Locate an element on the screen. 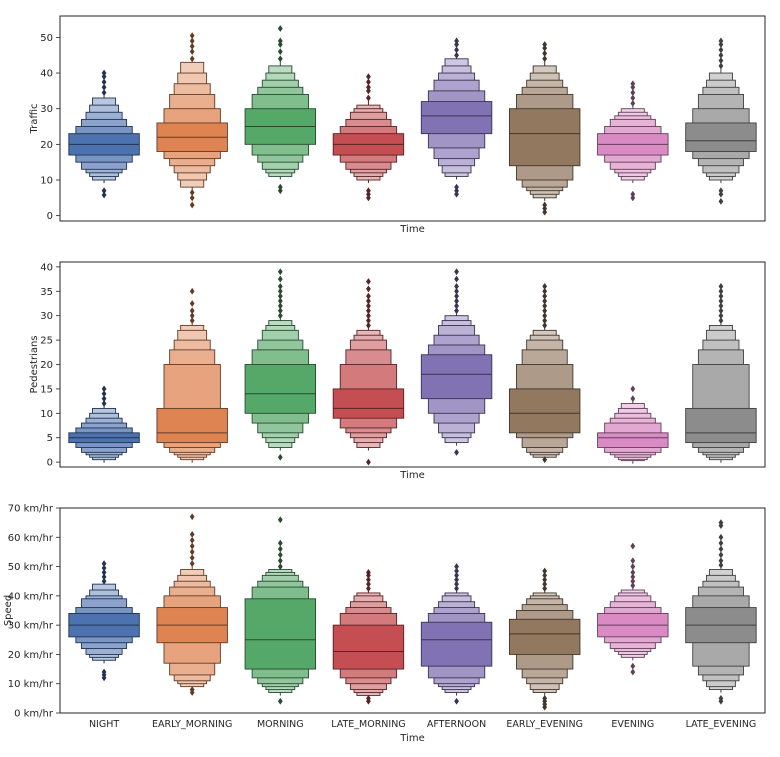 This screenshot has width=780, height=757. y-axis-label: Speed is located at coordinates (8, 610).